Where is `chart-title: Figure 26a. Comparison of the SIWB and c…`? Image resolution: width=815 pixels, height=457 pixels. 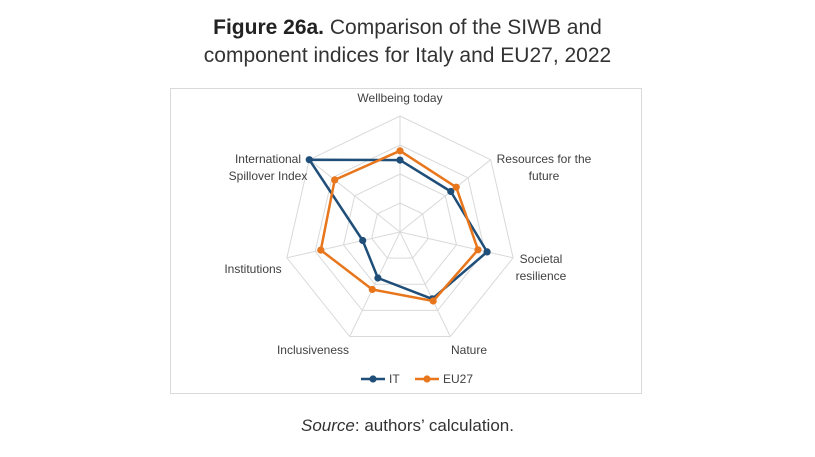
chart-title: Figure 26a. Comparison of the SIWB and c… is located at coordinates (407, 42).